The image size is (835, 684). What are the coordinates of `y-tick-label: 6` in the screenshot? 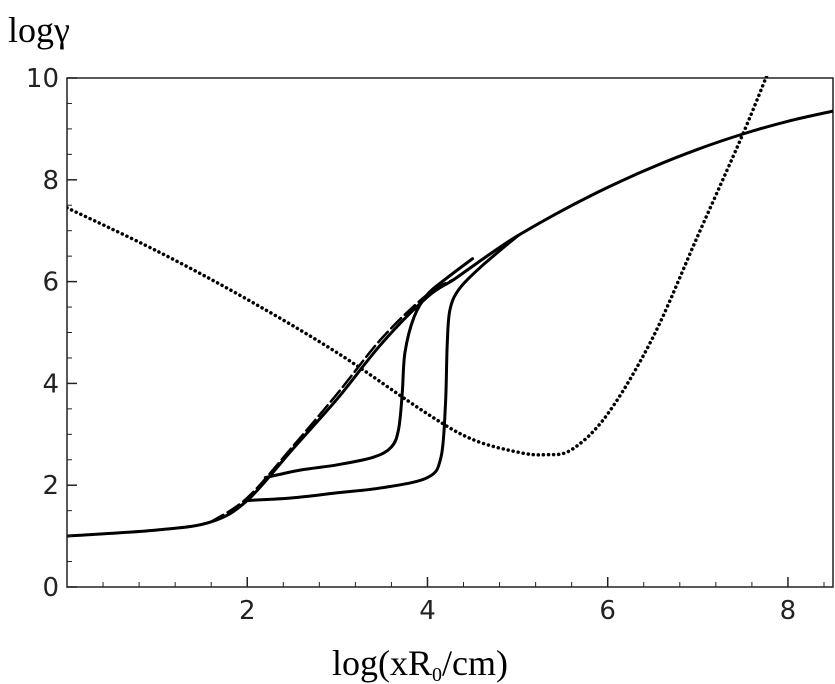 It's located at (50, 283).